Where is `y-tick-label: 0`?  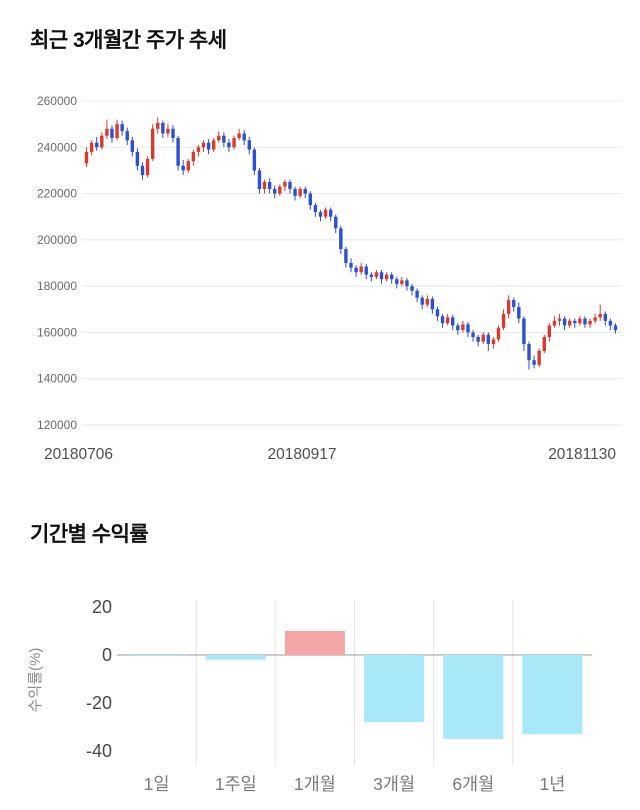 y-tick-label: 0 is located at coordinates (107, 655).